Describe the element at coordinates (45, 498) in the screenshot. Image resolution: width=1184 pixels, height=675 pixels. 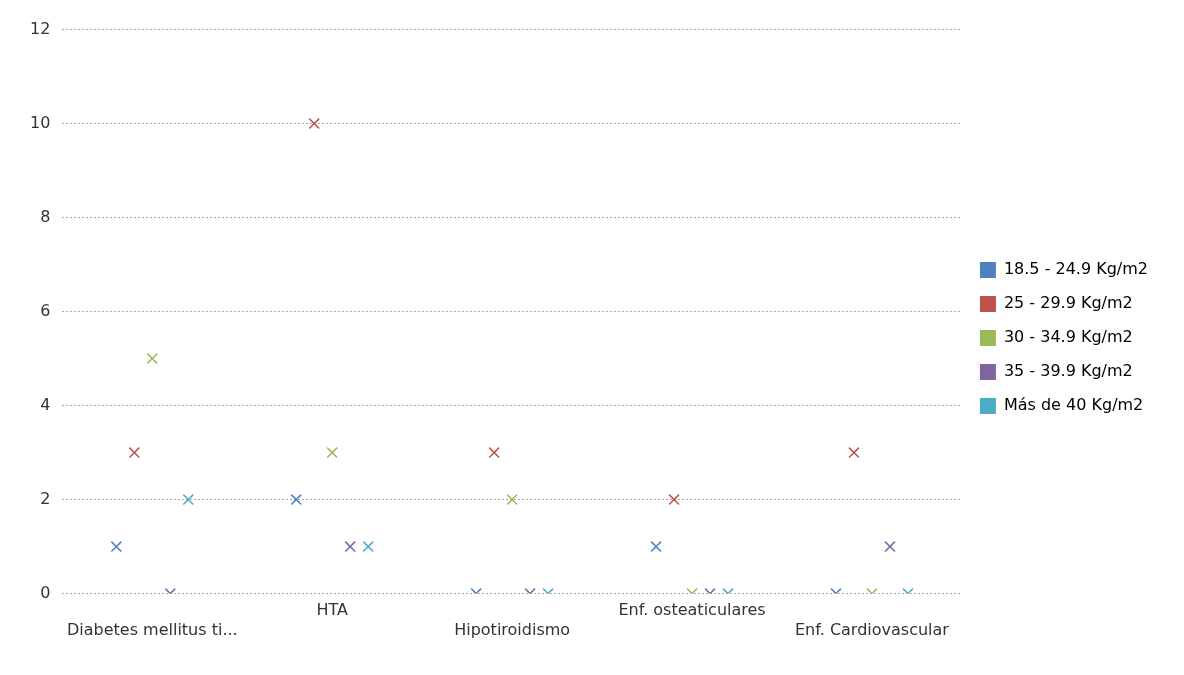
I see `y-tick-label: 2` at that location.